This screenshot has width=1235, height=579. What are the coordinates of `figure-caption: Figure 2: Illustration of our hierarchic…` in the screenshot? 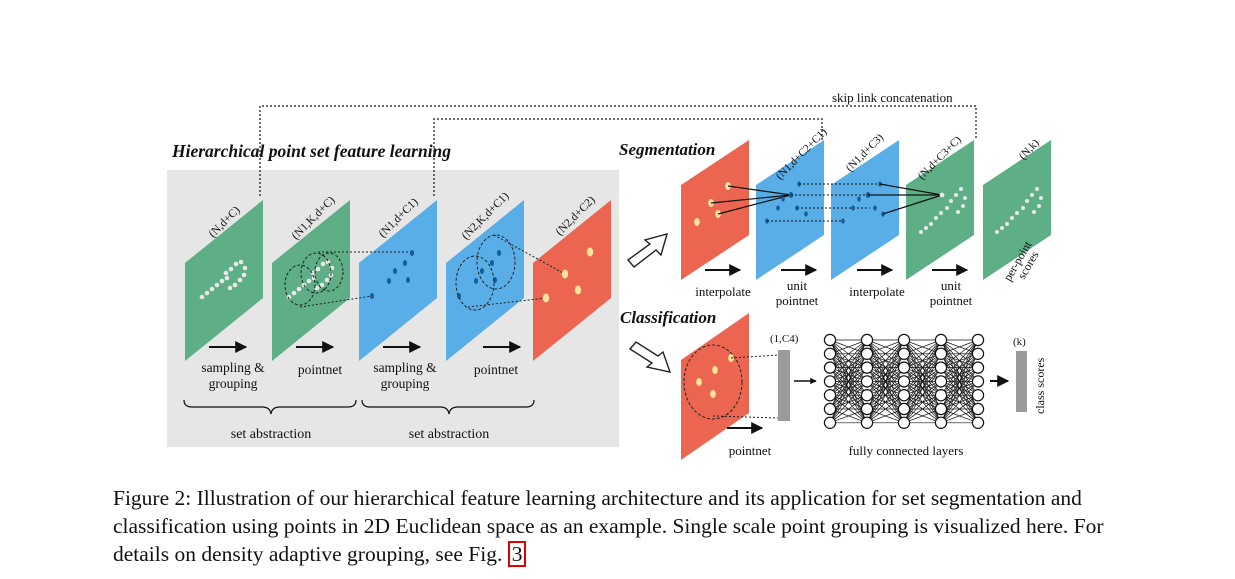 It's located at (613, 526).